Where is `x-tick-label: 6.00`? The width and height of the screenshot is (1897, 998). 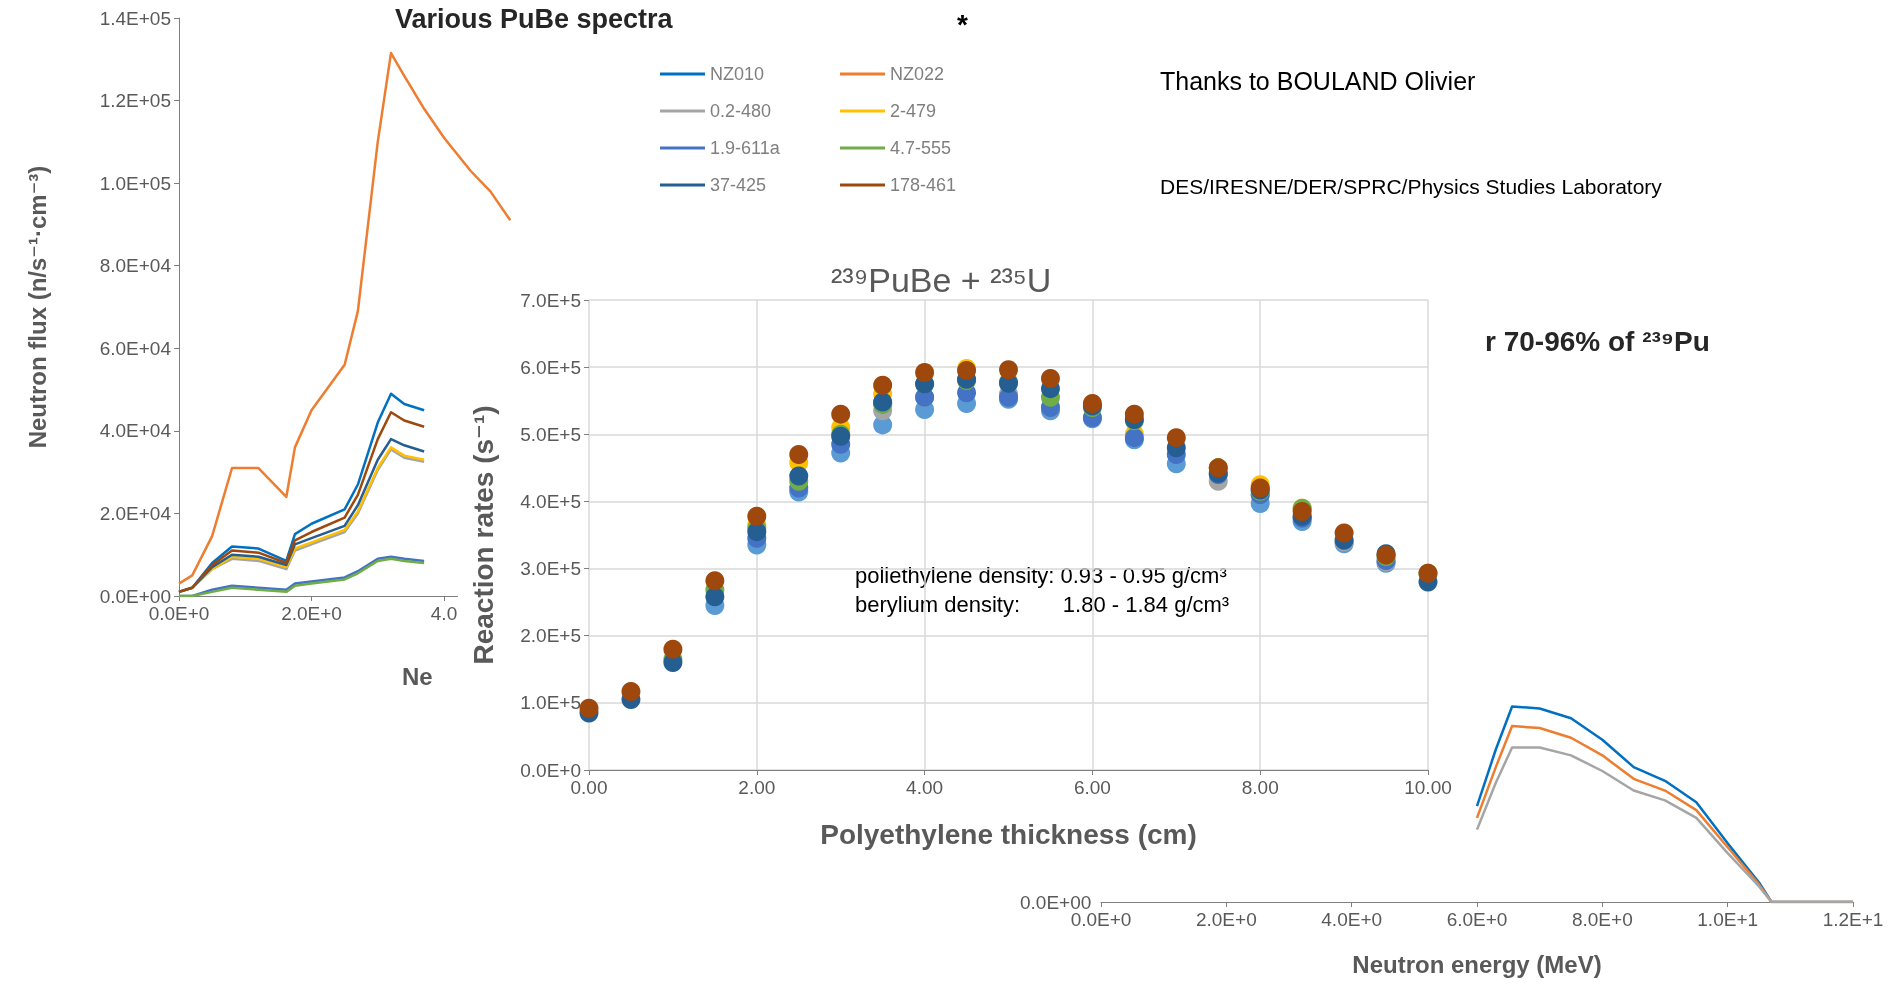
x-tick-label: 6.00 is located at coordinates (1092, 787).